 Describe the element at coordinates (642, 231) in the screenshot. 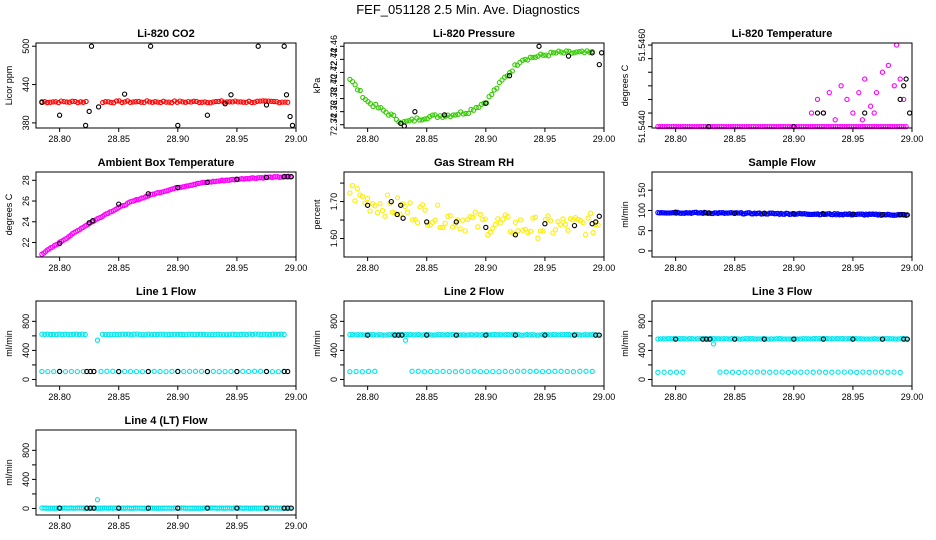

I see `y-tick-label: 50` at that location.